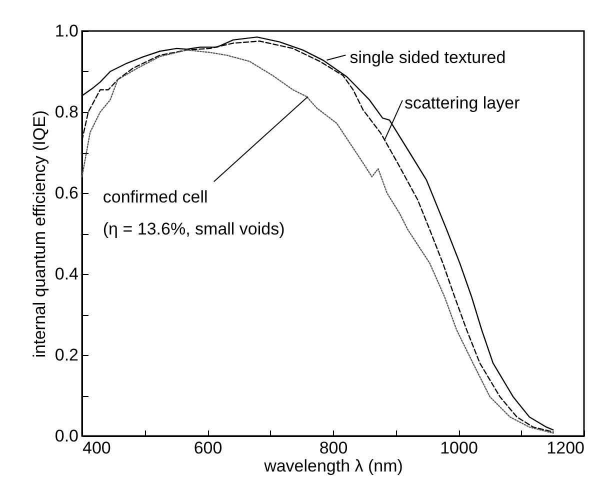 The height and width of the screenshot is (489, 608). I want to click on annotation: scattering layer, so click(462, 102).